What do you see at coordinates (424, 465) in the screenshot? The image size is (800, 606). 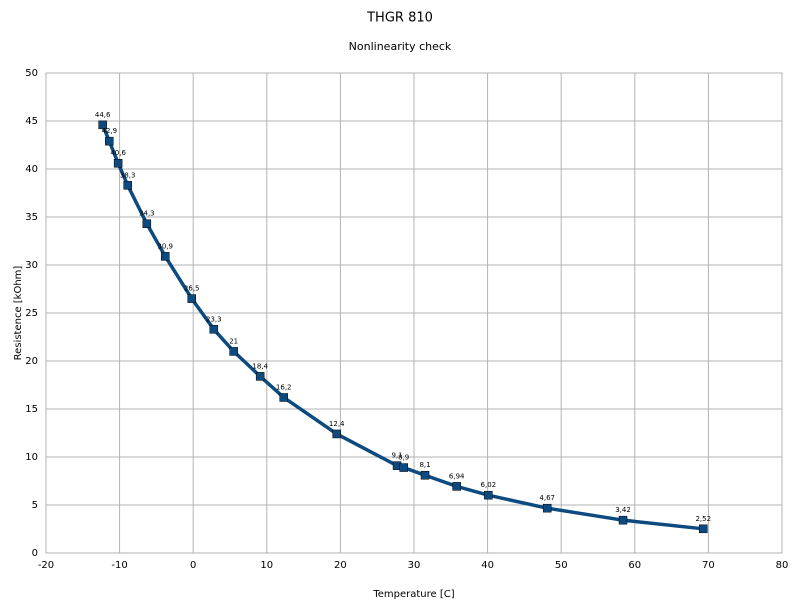 I see `data-label: 8,1` at bounding box center [424, 465].